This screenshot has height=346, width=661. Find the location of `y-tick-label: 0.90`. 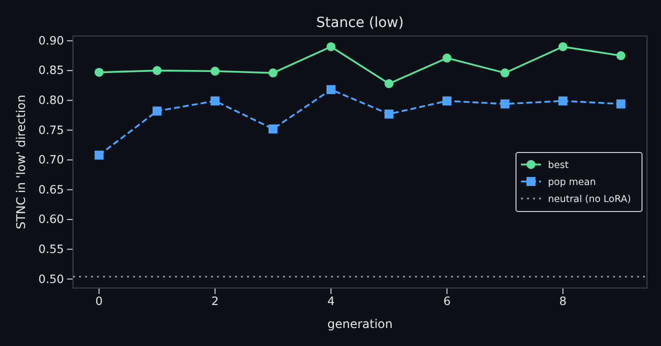

y-tick-label: 0.90 is located at coordinates (51, 40).